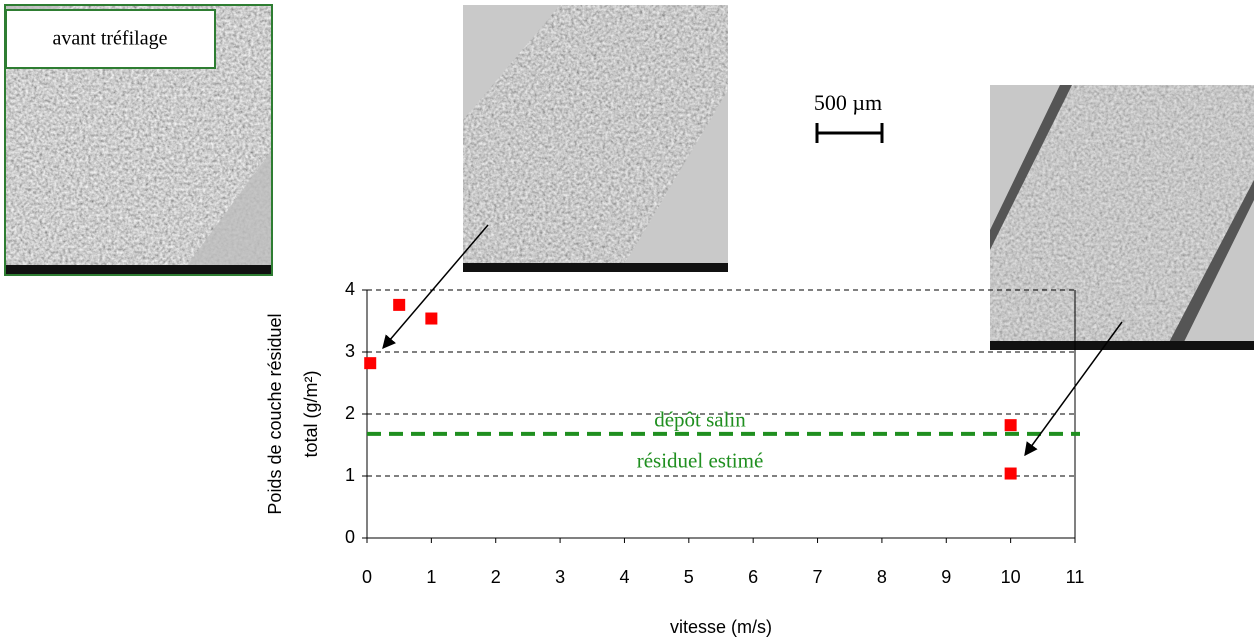 This screenshot has height=641, width=1254. I want to click on y-tick-label: 1, so click(350, 475).